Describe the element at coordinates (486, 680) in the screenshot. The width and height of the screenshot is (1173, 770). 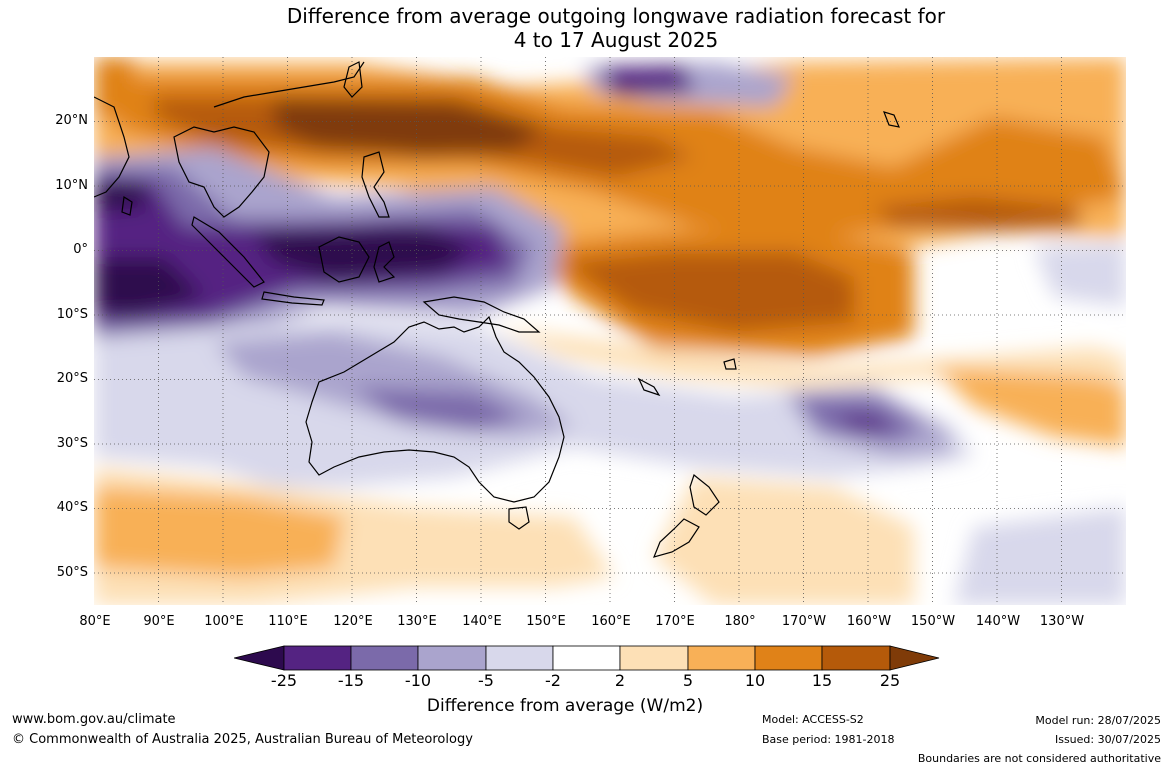
I see `colorbar-tick: -5` at that location.